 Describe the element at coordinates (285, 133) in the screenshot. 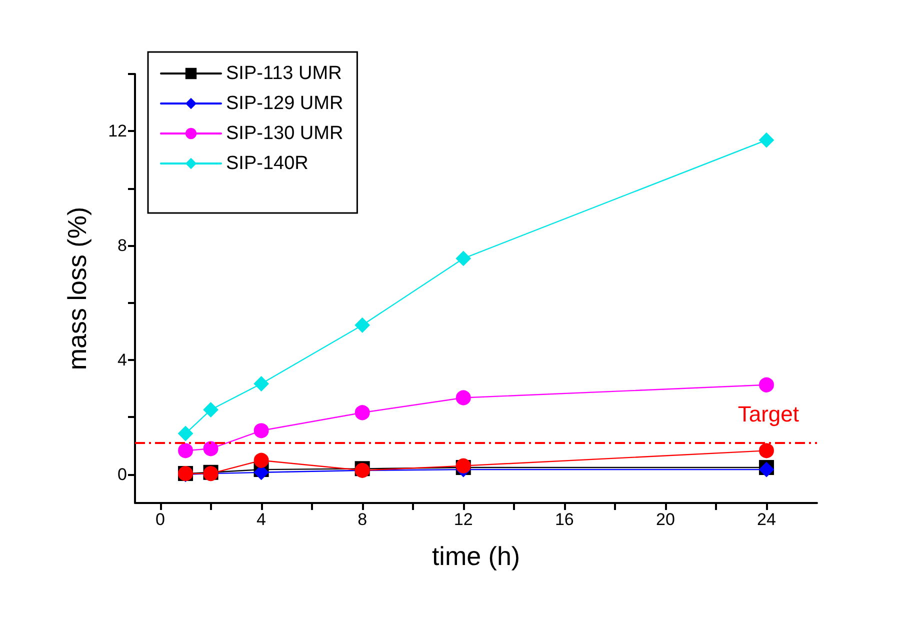

I see `legend-label: SIP-130 UMR` at that location.